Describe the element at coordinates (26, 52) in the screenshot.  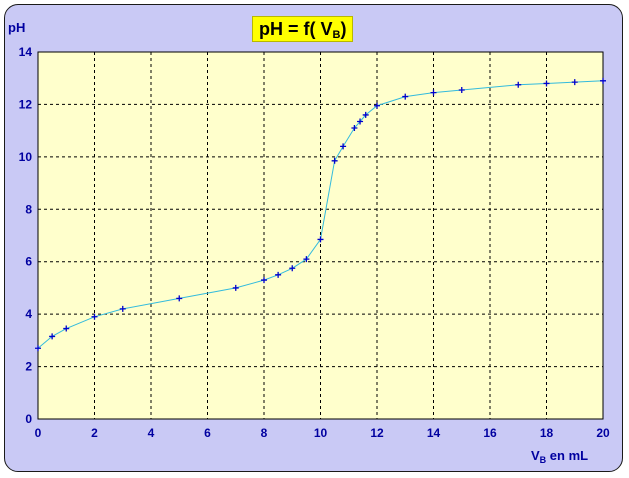
I see `y-tick-label: 14` at that location.